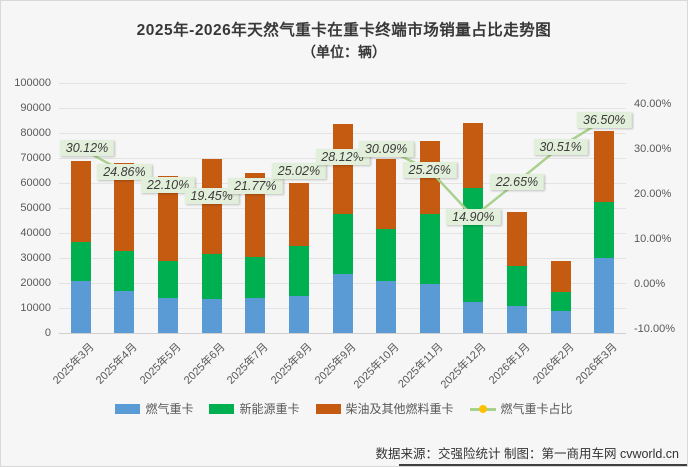 The image size is (688, 467). What do you see at coordinates (342, 157) in the screenshot?
I see `share-data-label: 28.12%` at bounding box center [342, 157].